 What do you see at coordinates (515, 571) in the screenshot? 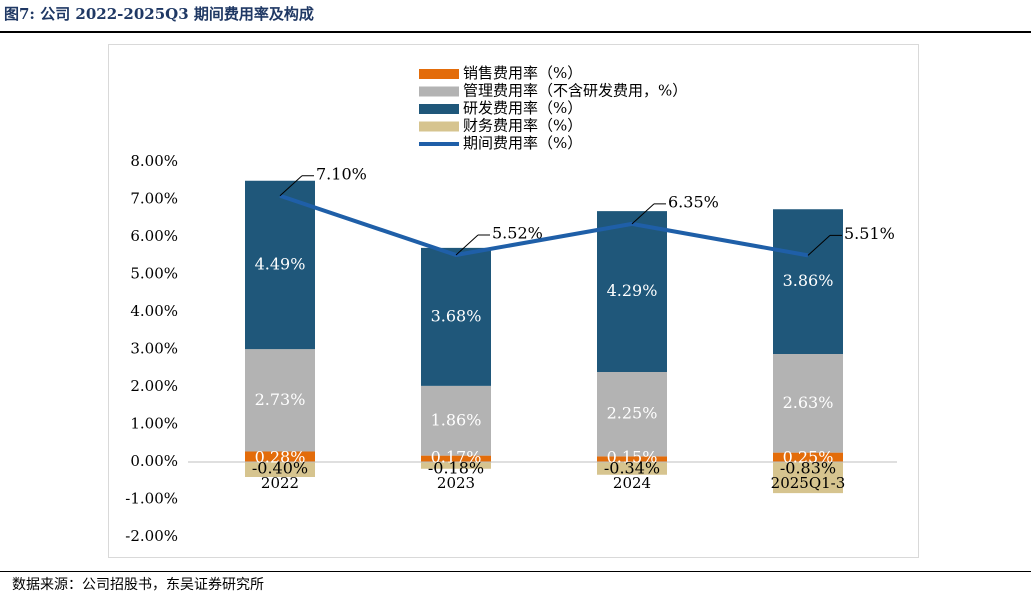
I see `bottom-rule` at bounding box center [515, 571].